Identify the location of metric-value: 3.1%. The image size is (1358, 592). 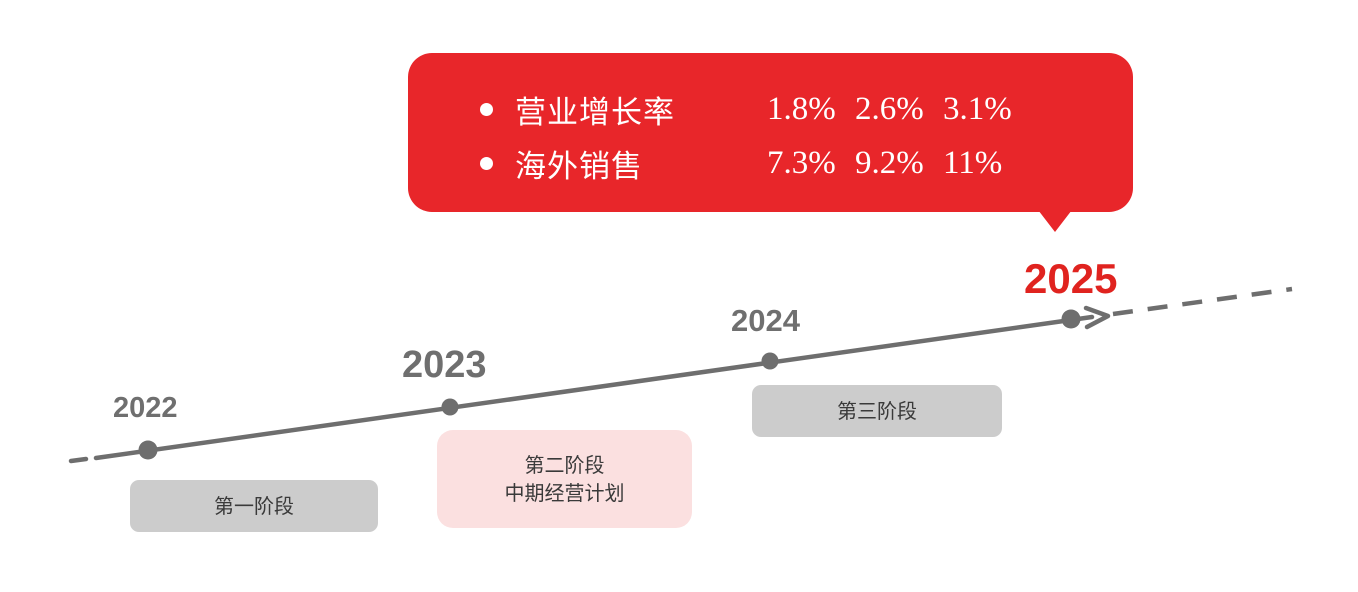
(977, 108).